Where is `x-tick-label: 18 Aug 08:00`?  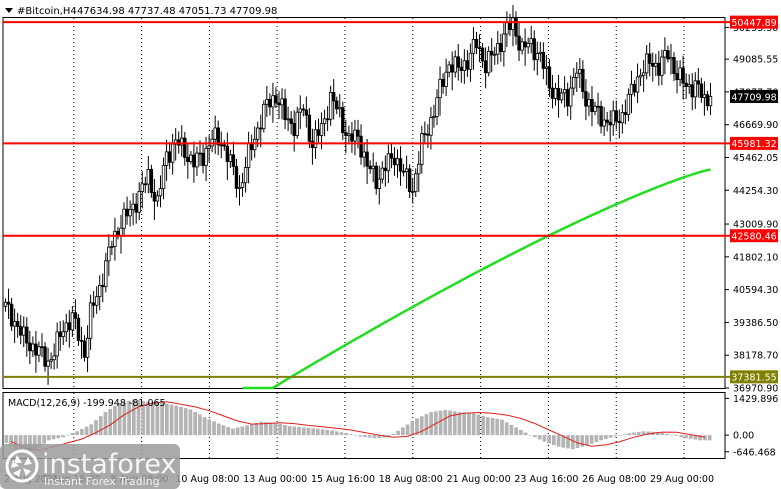
x-tick-label: 18 Aug 08:00 is located at coordinates (411, 479).